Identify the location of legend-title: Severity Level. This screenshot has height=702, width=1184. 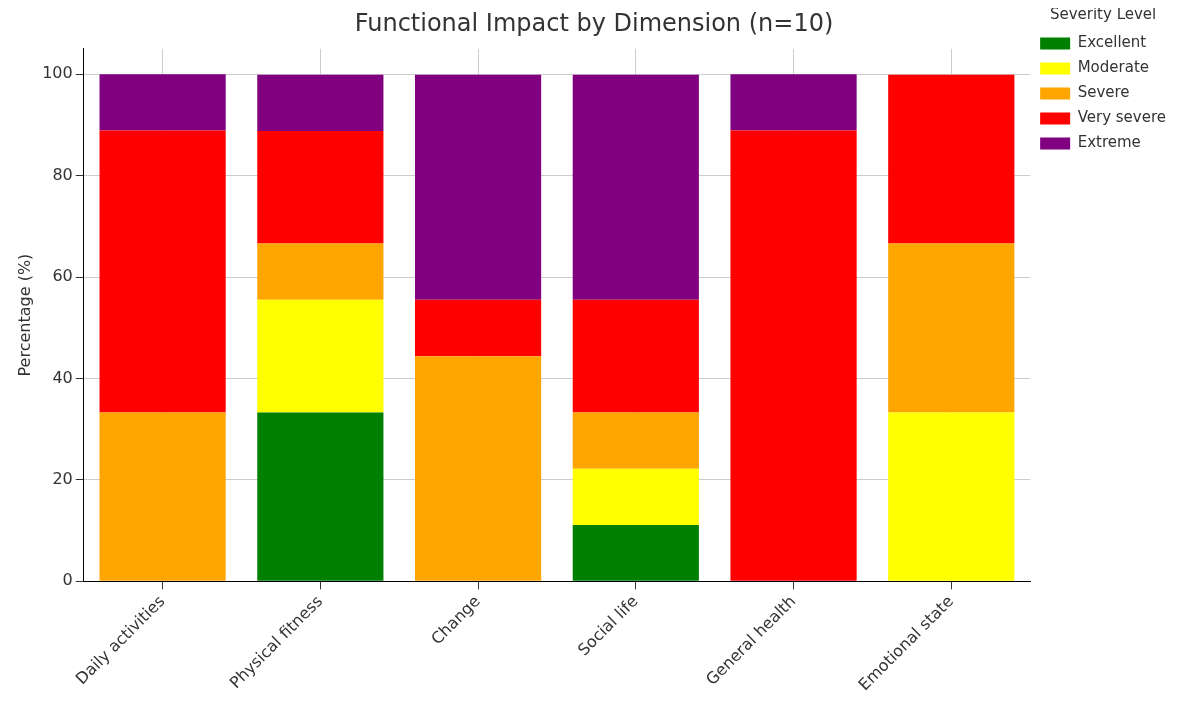
(1103, 14).